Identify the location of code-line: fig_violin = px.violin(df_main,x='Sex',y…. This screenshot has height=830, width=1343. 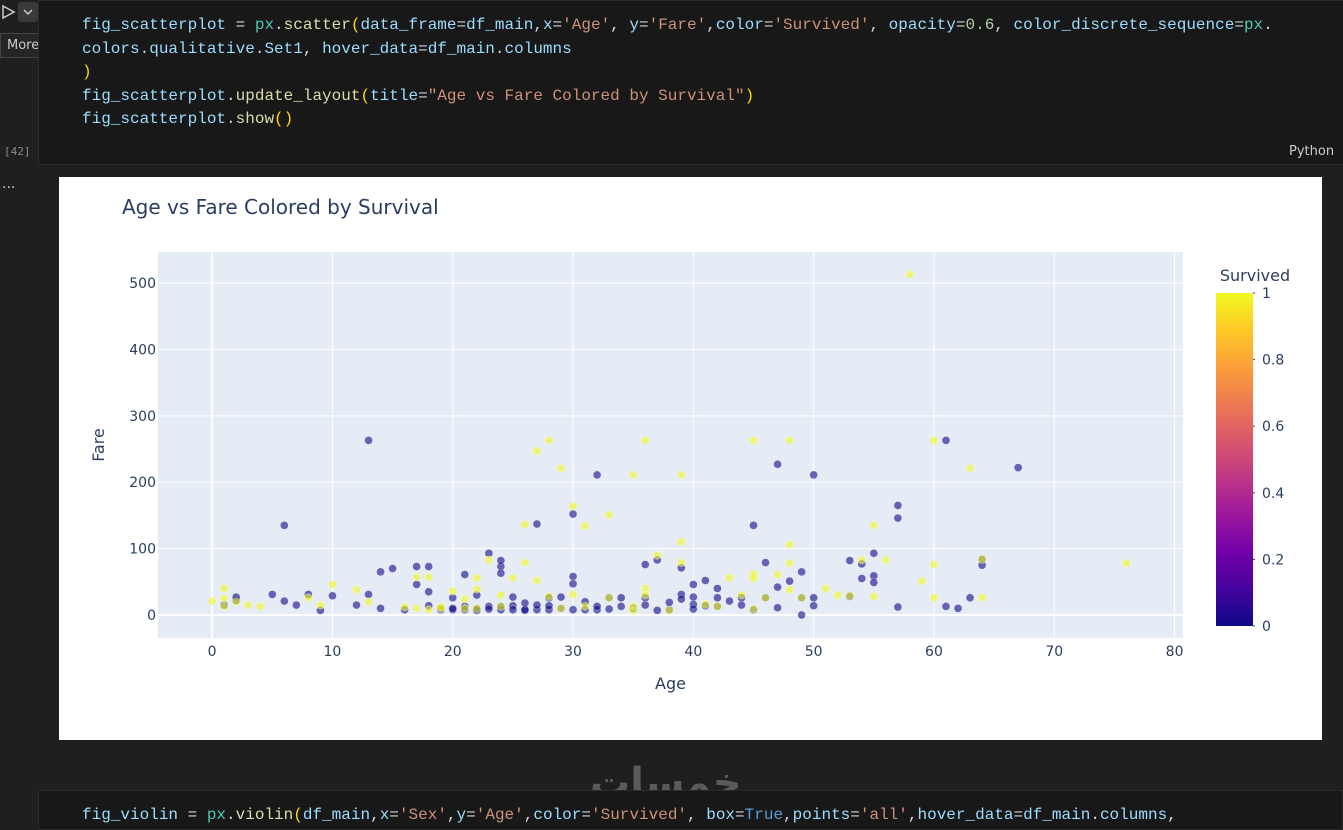
(629, 816).